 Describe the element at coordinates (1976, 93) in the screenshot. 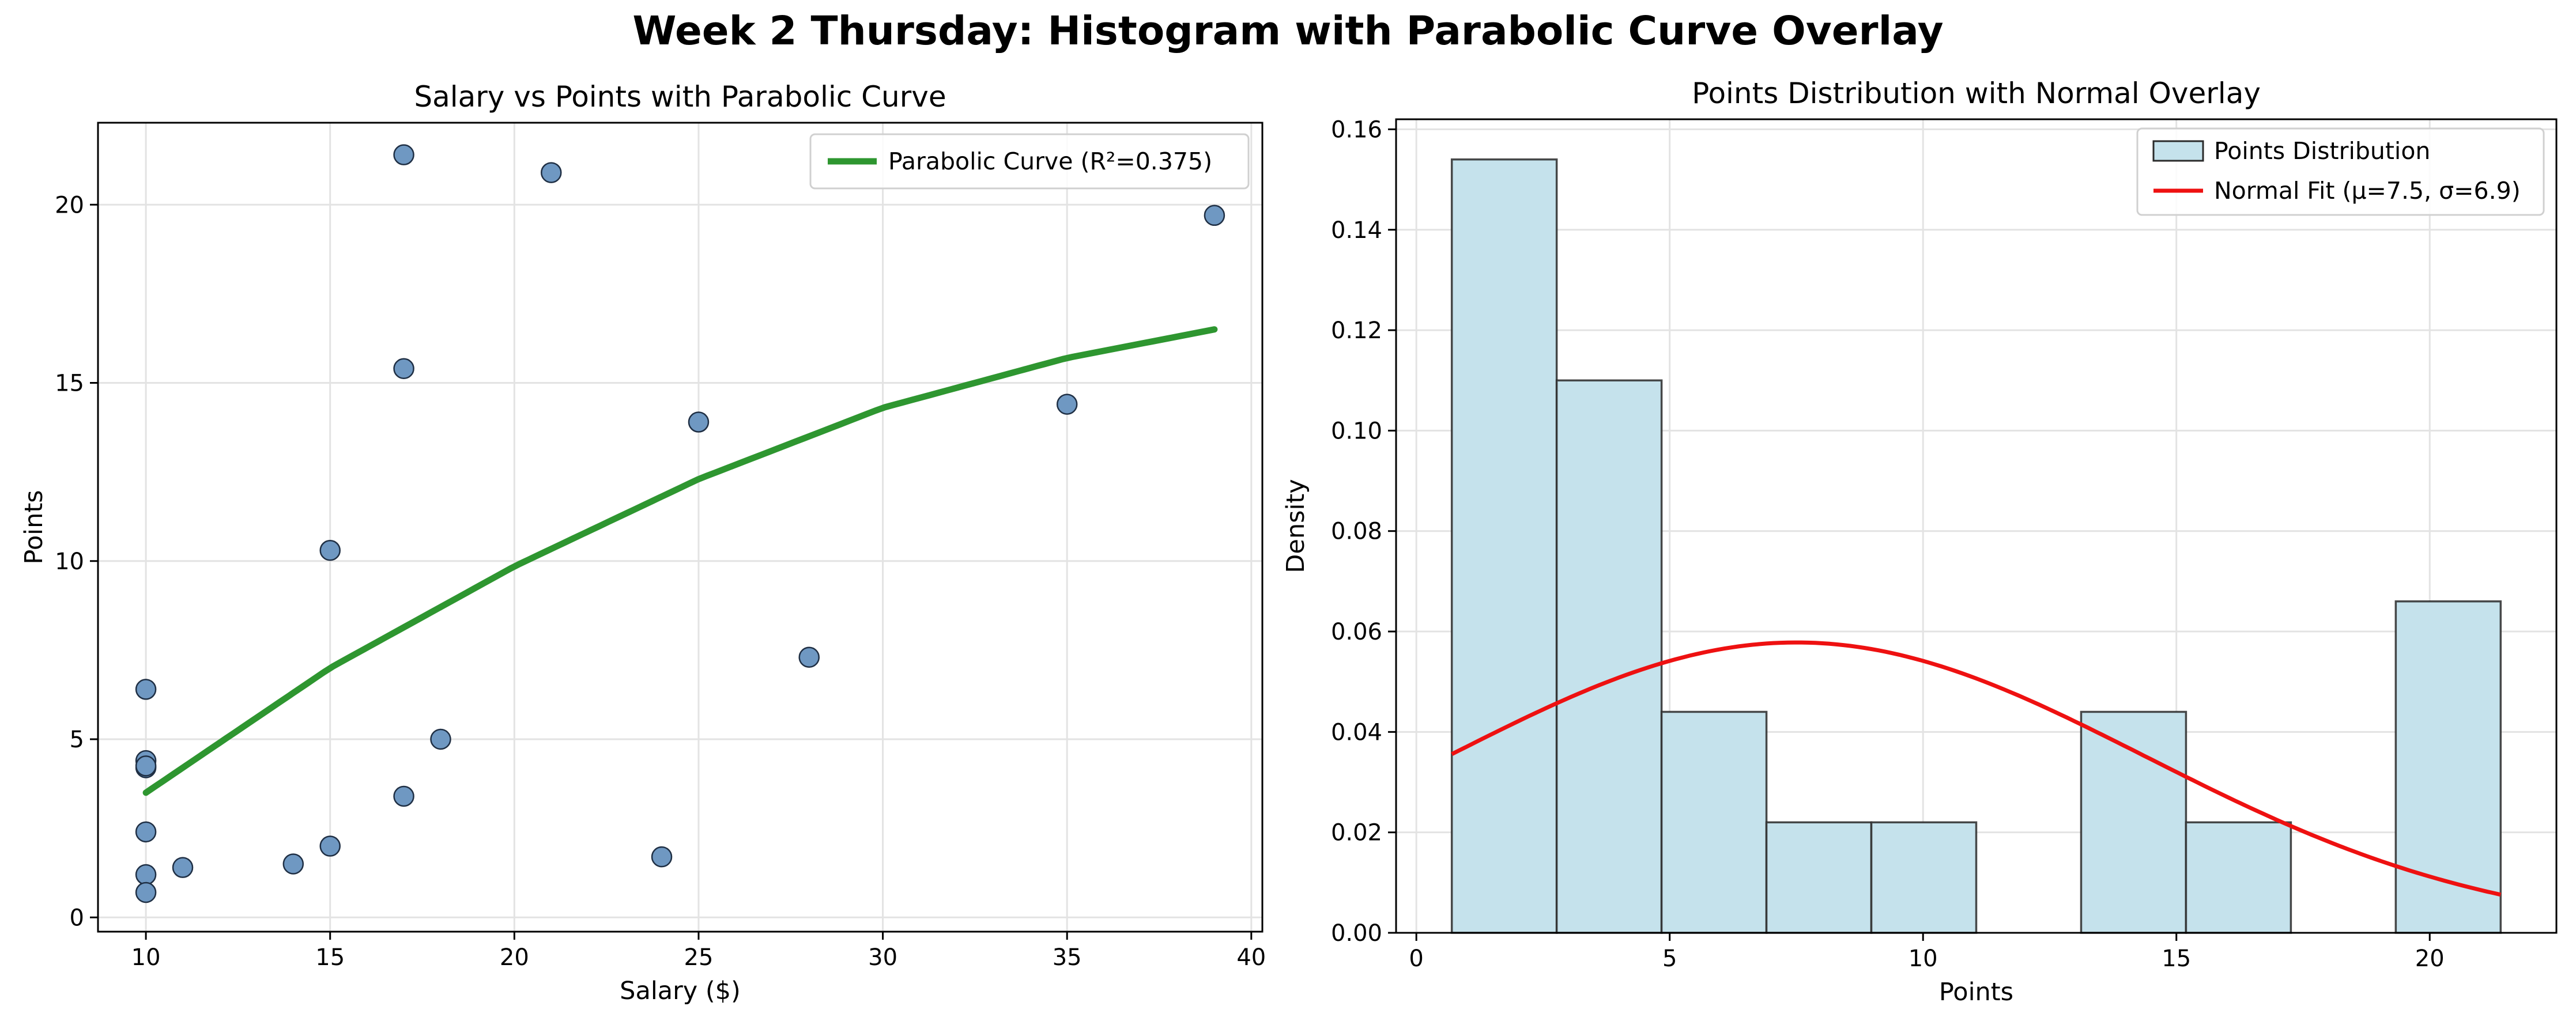

I see `chart-title: Points Distribution with Normal Overlay` at that location.